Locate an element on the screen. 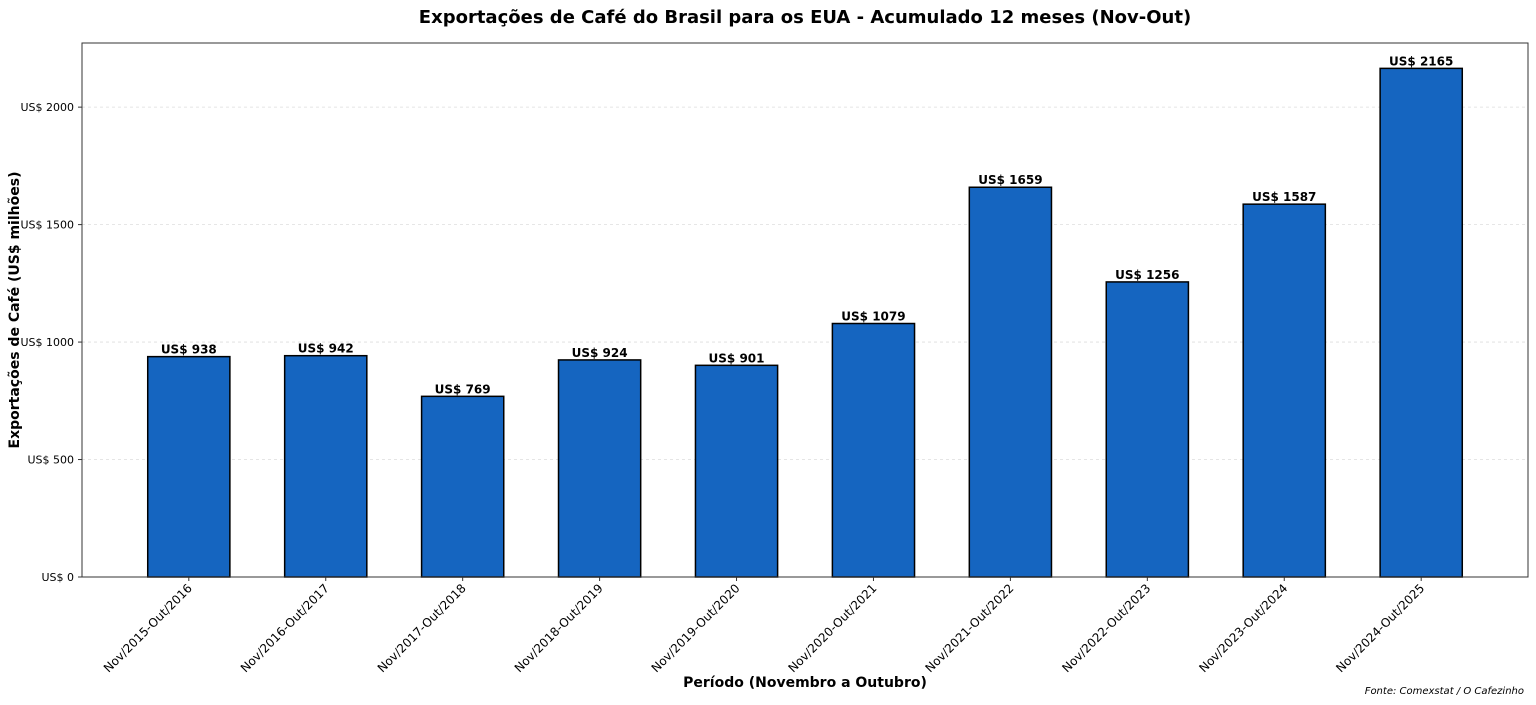 This screenshot has width=1536, height=705. y-axis-label: Exportações de Café (US$ milhões) is located at coordinates (15, 310).